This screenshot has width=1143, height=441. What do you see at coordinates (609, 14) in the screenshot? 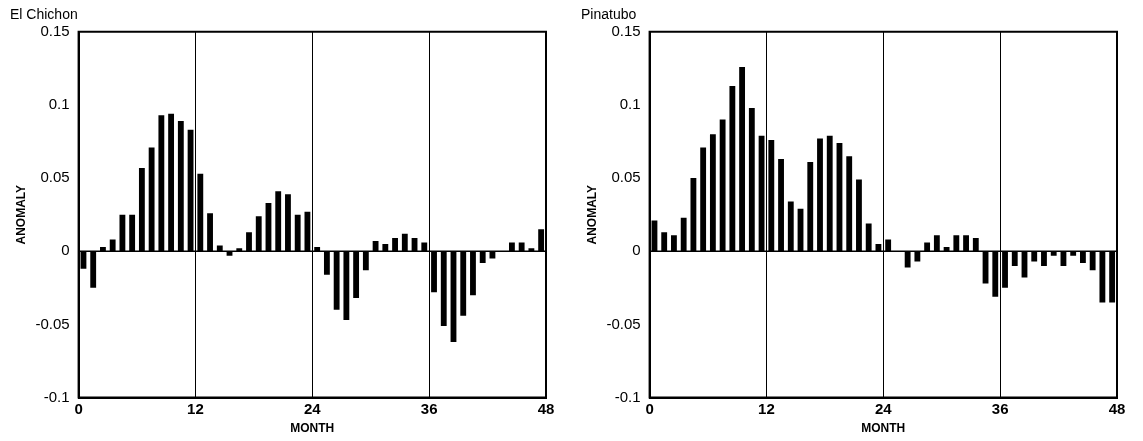
I see `chart-title: Pinatubo` at bounding box center [609, 14].